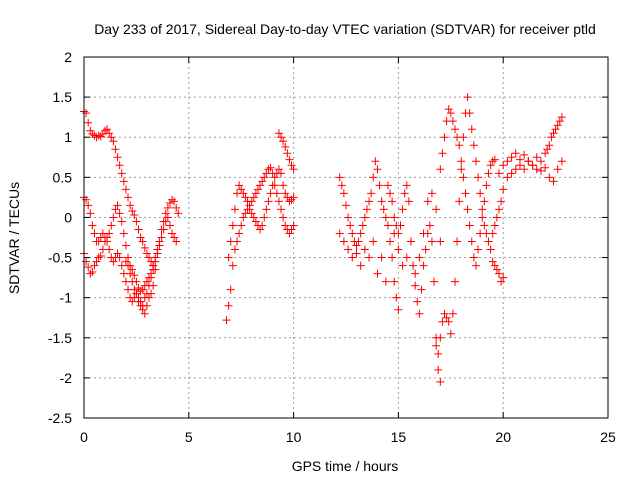  Describe the element at coordinates (345, 466) in the screenshot. I see `x-axis-label: GPS time / hours` at that location.